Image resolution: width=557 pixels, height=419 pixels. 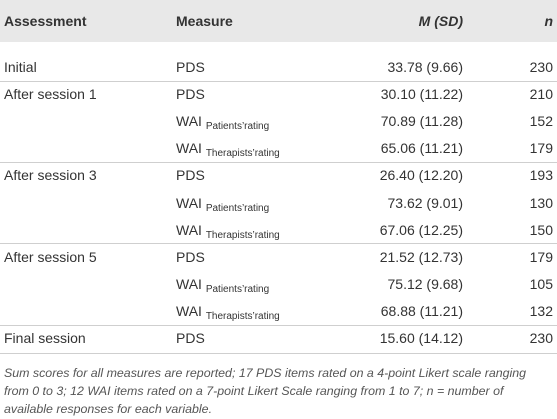 What do you see at coordinates (421, 94) in the screenshot?
I see `mean-sd: 30.10 (11.22)` at bounding box center [421, 94].